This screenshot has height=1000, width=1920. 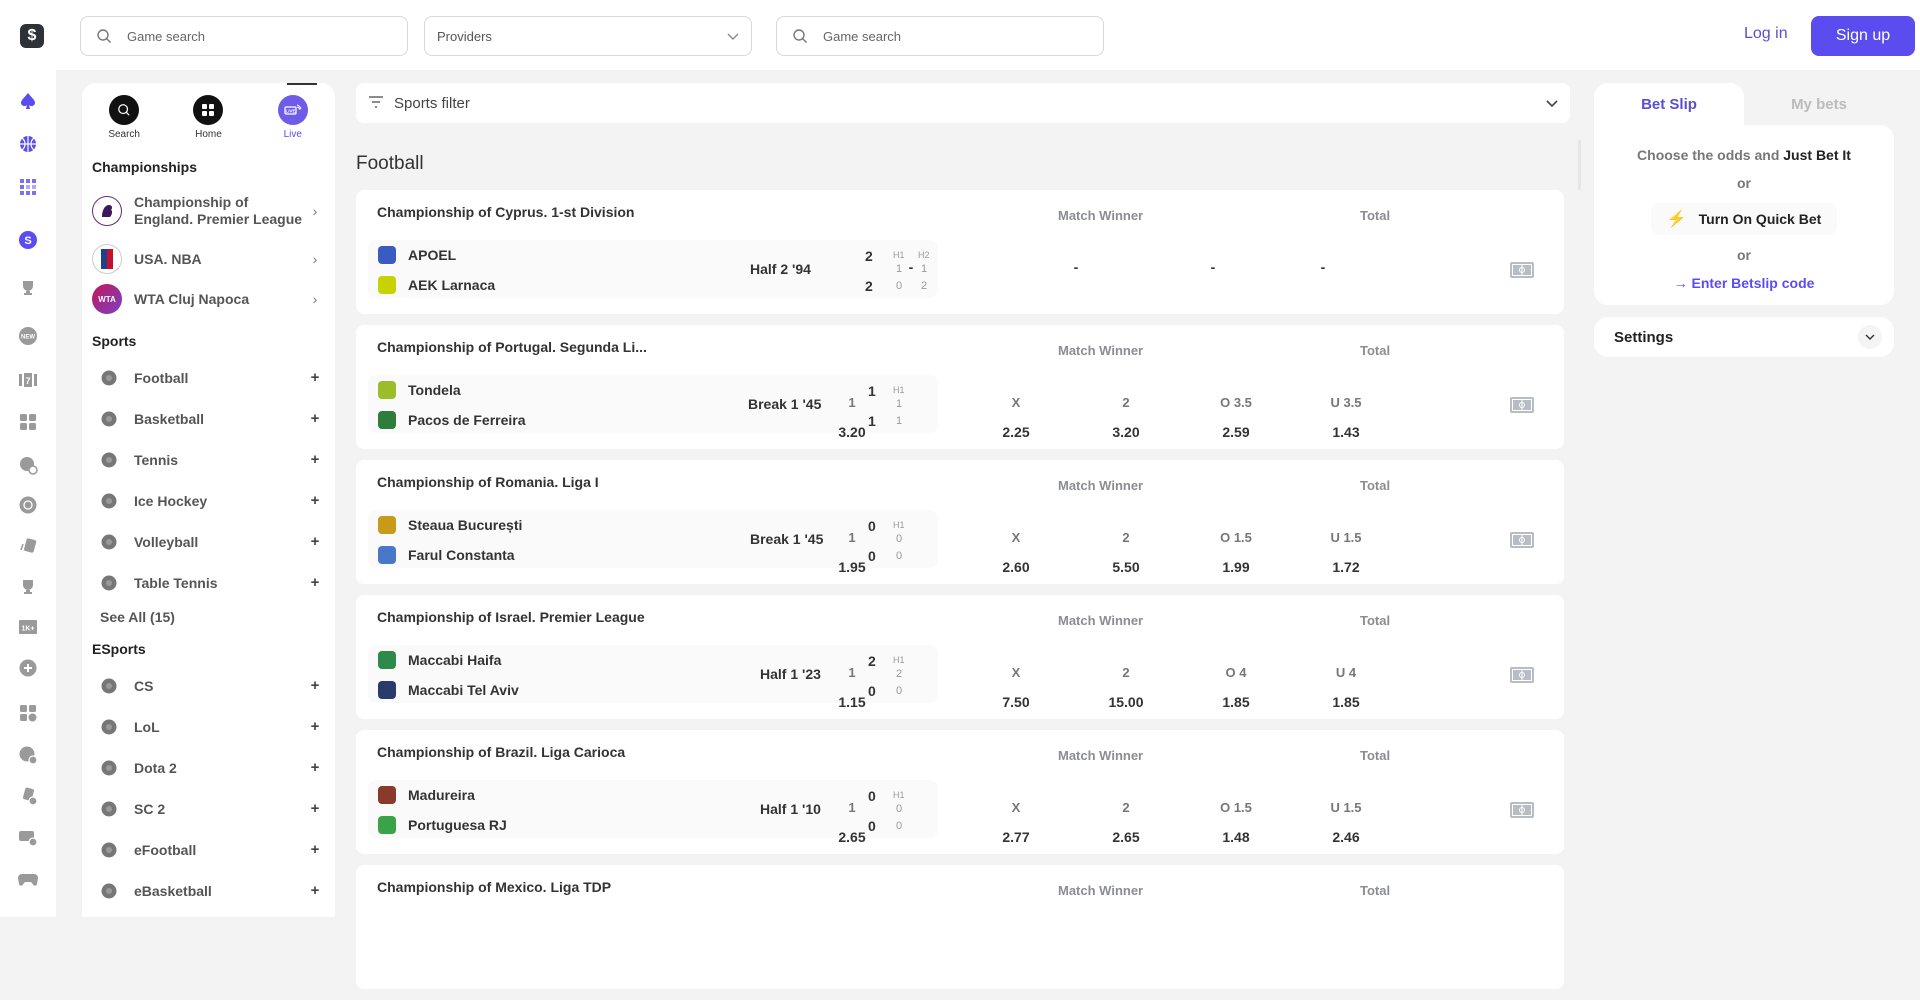 I want to click on tab-my-bets: My bets, so click(x=1819, y=104).